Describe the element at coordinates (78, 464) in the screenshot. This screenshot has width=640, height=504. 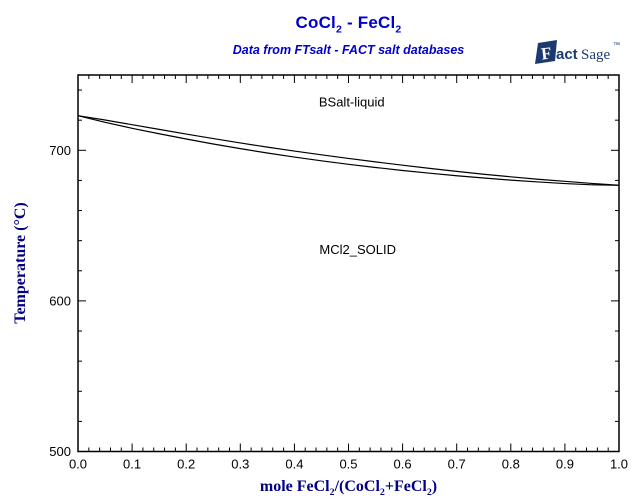
I see `x-tick-label: 0.0` at that location.